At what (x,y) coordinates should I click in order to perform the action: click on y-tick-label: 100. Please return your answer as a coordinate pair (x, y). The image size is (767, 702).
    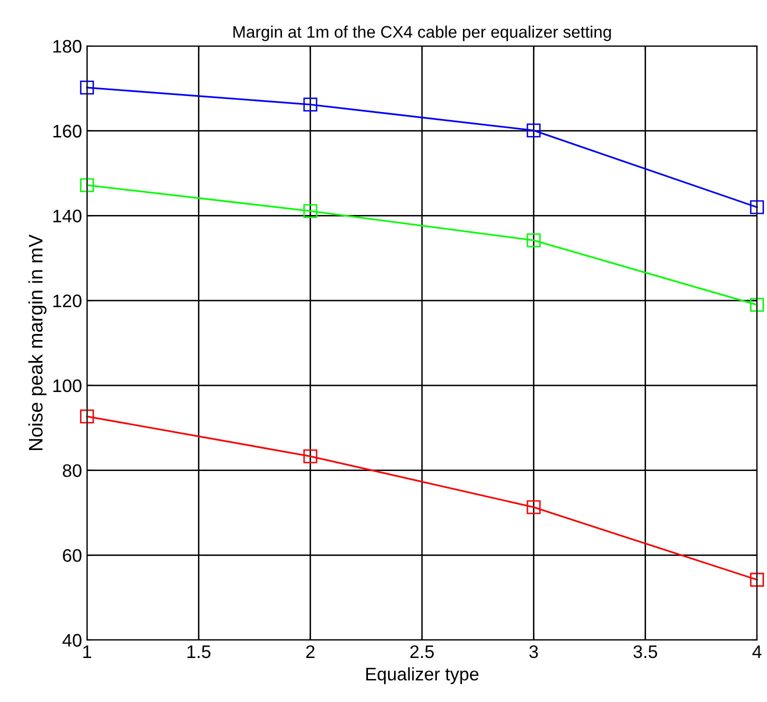
    Looking at the image, I should click on (67, 385).